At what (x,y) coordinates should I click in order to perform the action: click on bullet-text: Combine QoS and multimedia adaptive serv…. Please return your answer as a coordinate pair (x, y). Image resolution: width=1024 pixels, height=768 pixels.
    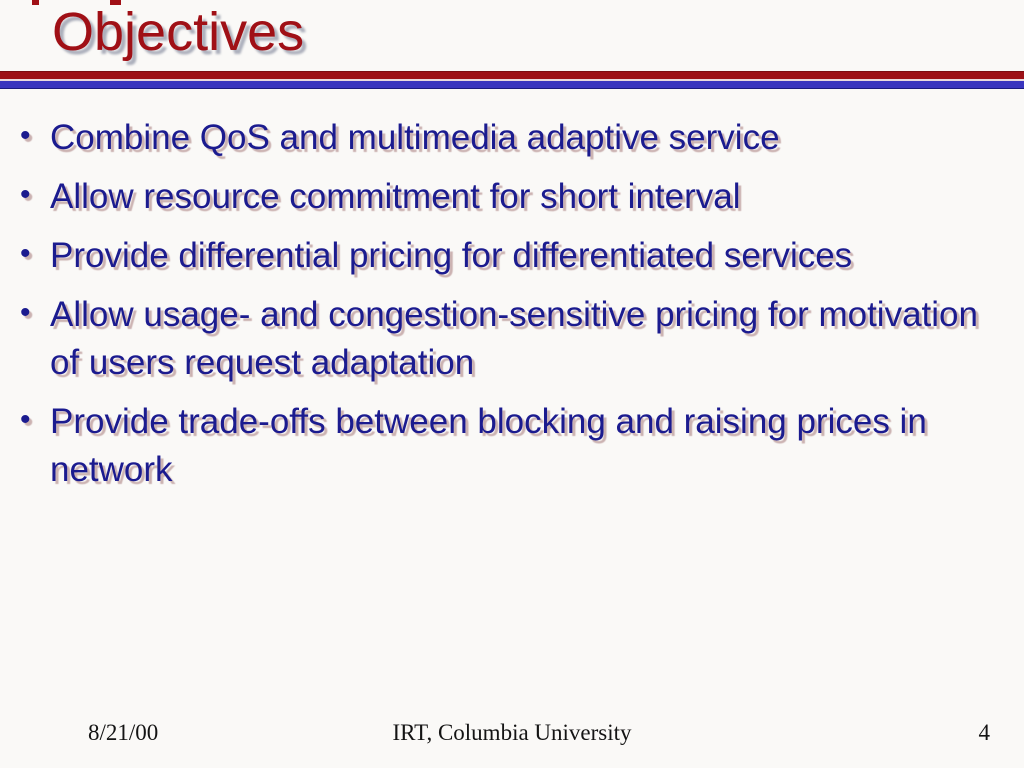
    Looking at the image, I should click on (415, 137).